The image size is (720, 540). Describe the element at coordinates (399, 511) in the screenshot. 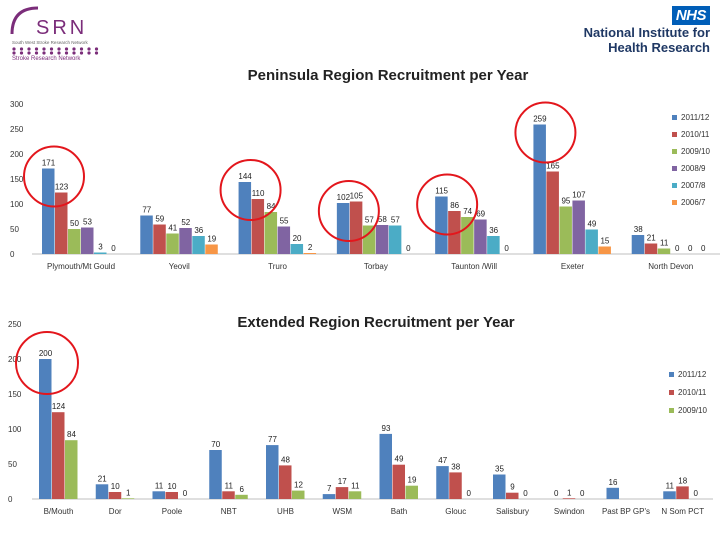

I see `category-label: Bath` at that location.